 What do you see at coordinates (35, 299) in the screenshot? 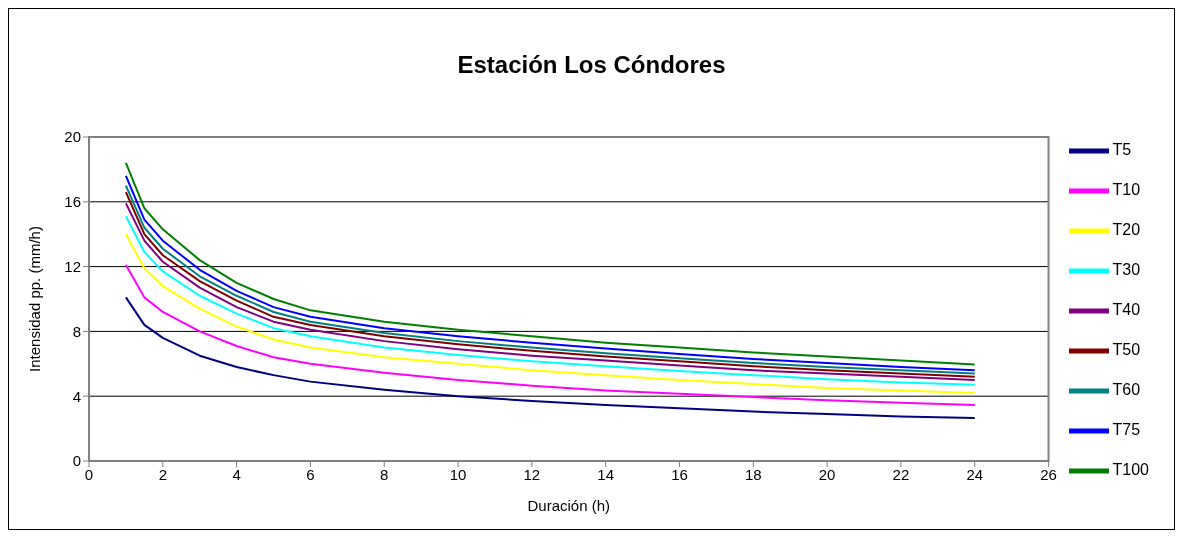
I see `y-axis-title: Intensidad pp. (mm/h)` at bounding box center [35, 299].